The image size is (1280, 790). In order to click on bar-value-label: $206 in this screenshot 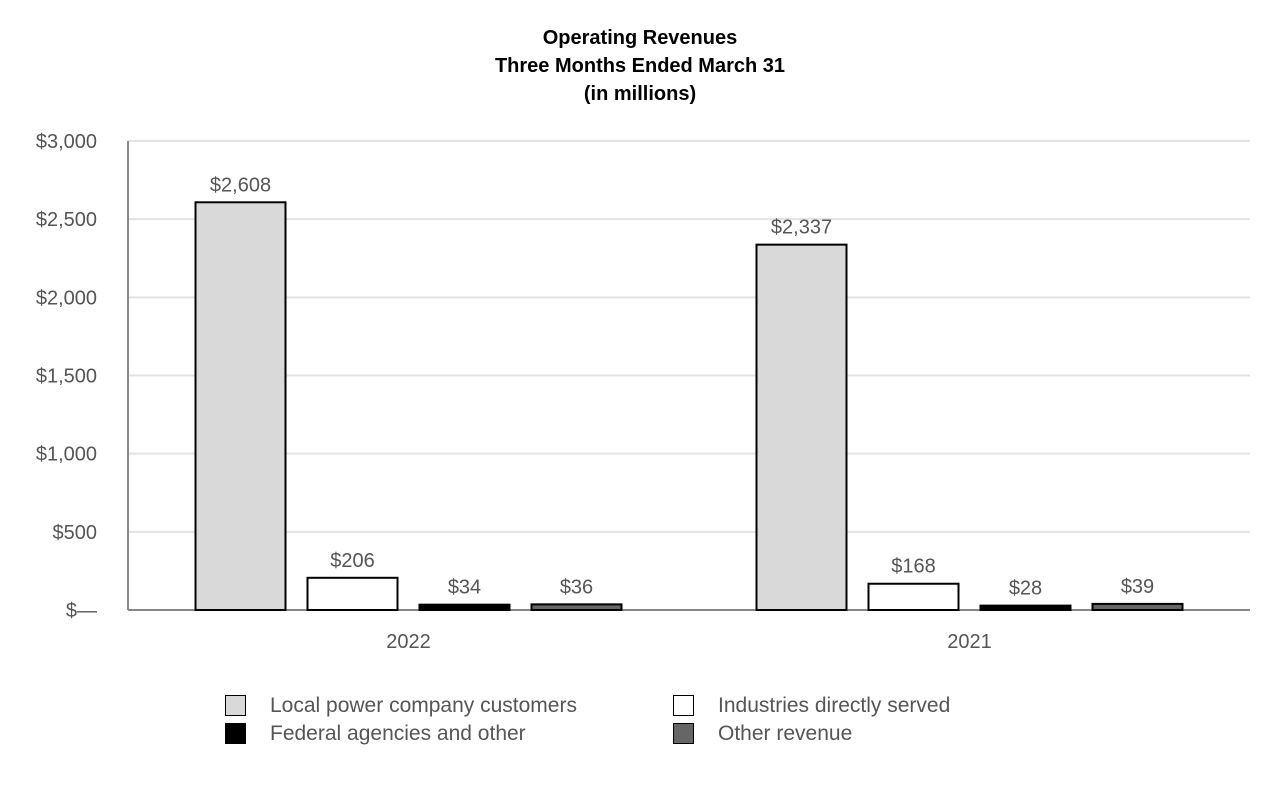, I will do `click(352, 561)`.